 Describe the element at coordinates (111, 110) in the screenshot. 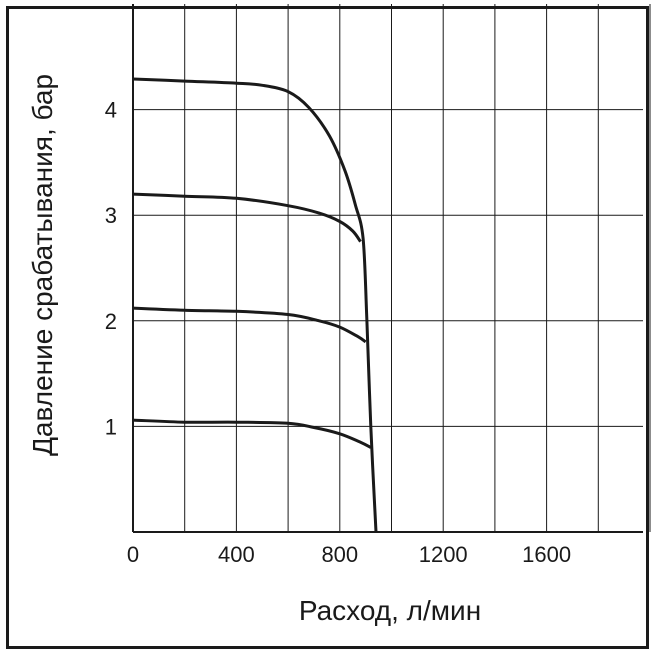

I see `y-tick-label: 4` at that location.